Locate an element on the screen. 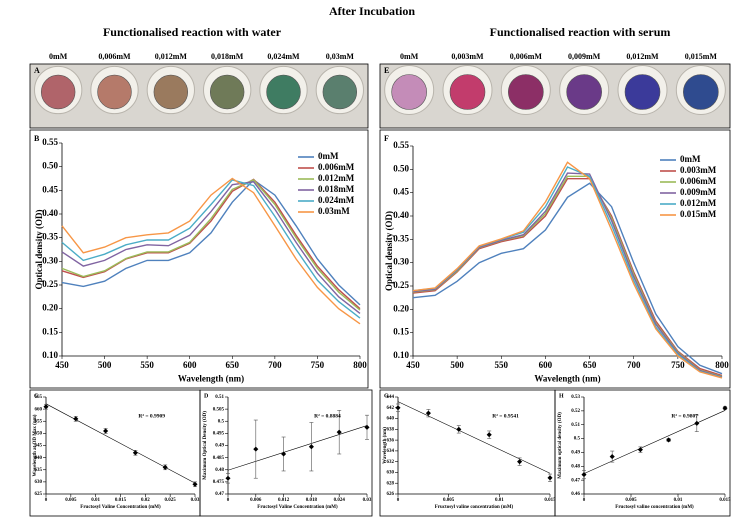 The height and width of the screenshot is (522, 745). panel-letter: A is located at coordinates (37, 70).